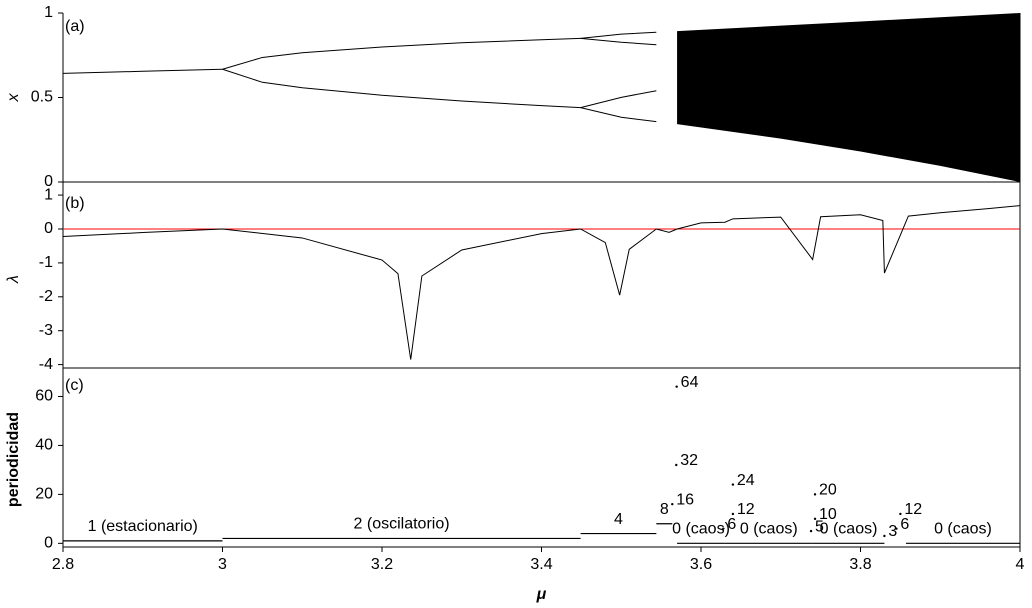 The width and height of the screenshot is (1032, 608). What do you see at coordinates (63, 564) in the screenshot?
I see `x-tick-label: 2.8` at bounding box center [63, 564].